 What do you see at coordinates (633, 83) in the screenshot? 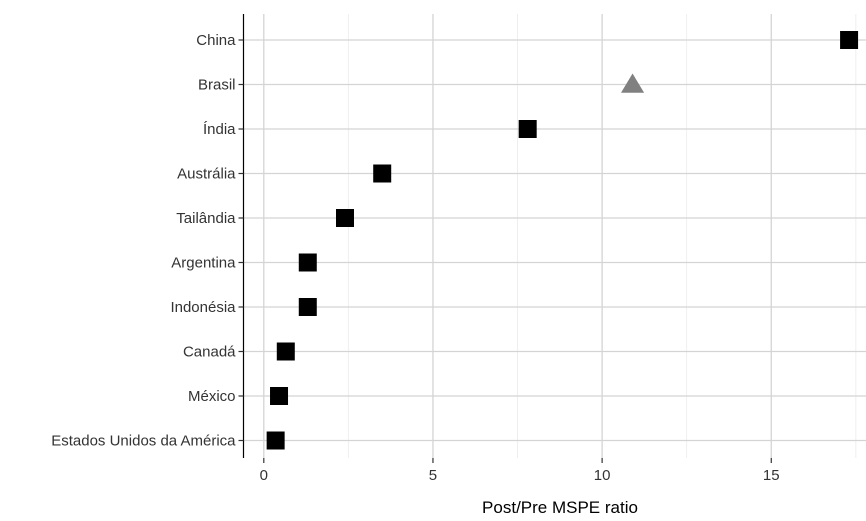
I see `data-point-triangle` at bounding box center [633, 83].